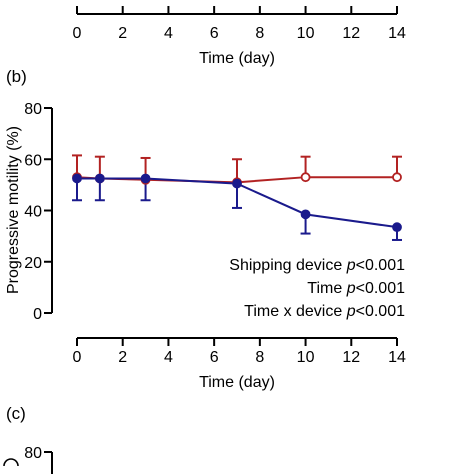 The image size is (474, 474). I want to click on top-x-tick-label-8: 8, so click(259, 33).